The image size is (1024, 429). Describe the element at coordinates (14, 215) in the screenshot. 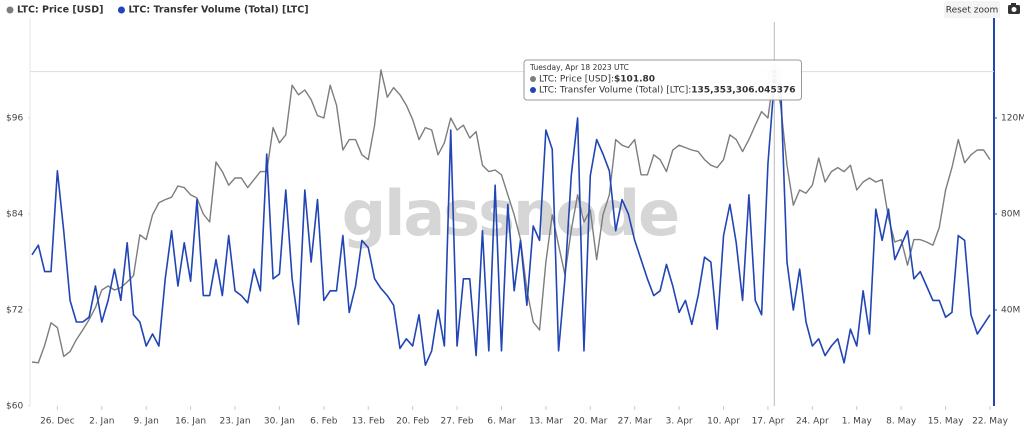

I see `y-tick-label: $84` at that location.